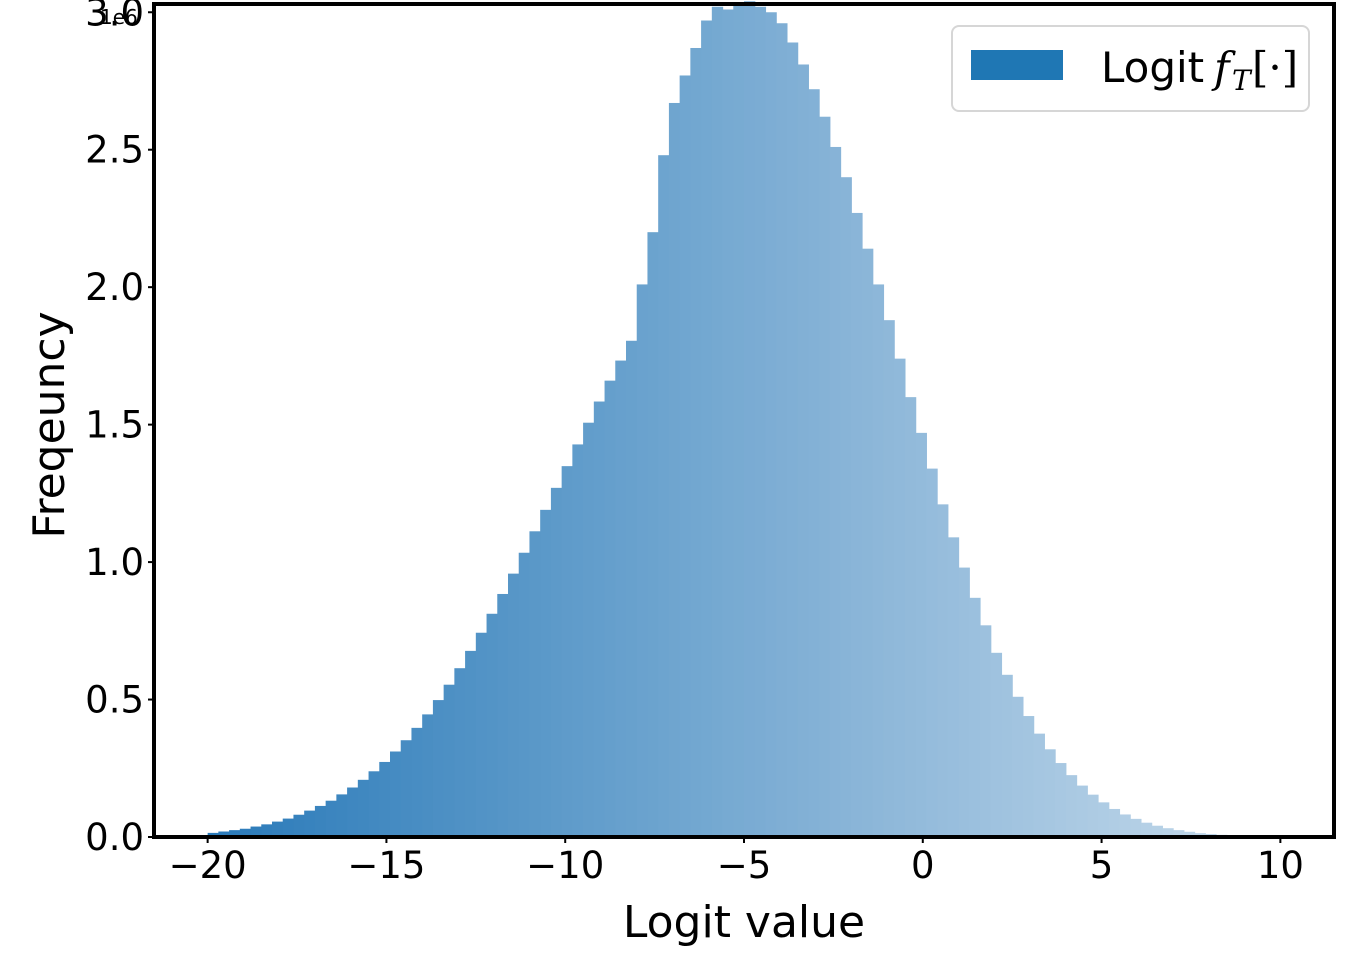 The height and width of the screenshot is (971, 1355). Describe the element at coordinates (923, 865) in the screenshot. I see `x-tick-label: 0` at that location.